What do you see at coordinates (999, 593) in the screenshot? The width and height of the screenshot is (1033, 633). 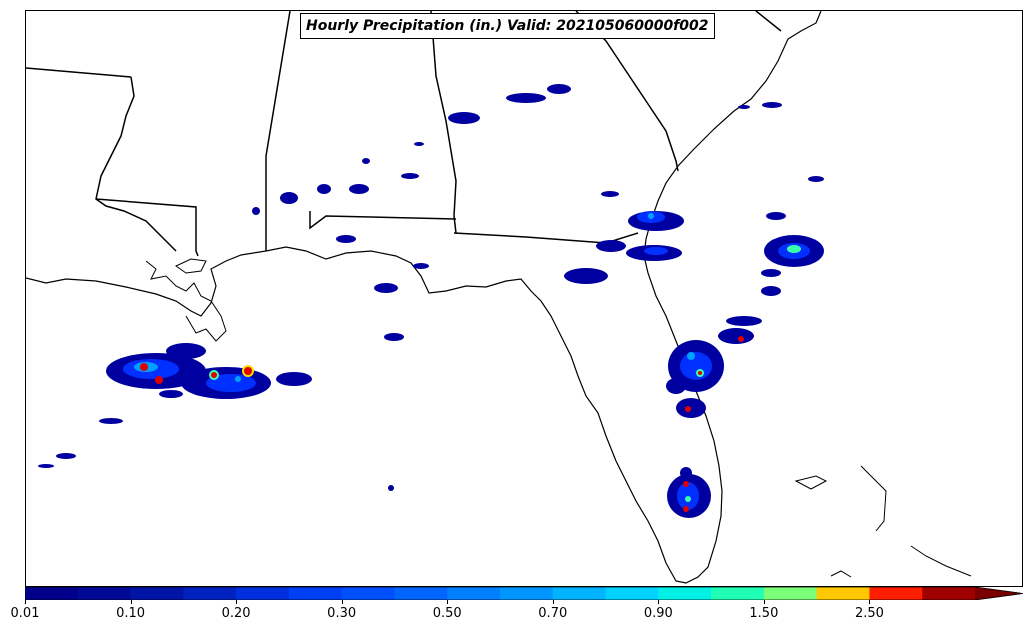 I see `colorbar-extend-arrow` at bounding box center [999, 593].